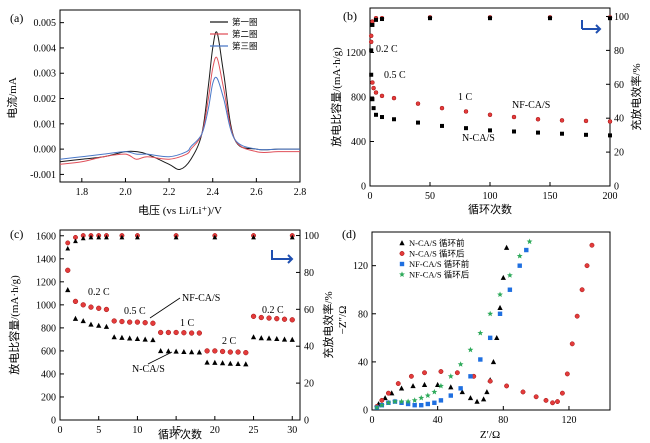 This screenshot has width=650, height=443. What do you see at coordinates (636, 96) in the screenshot?
I see `panel-b-ylabel-right: 充放电效率/%` at bounding box center [636, 96].